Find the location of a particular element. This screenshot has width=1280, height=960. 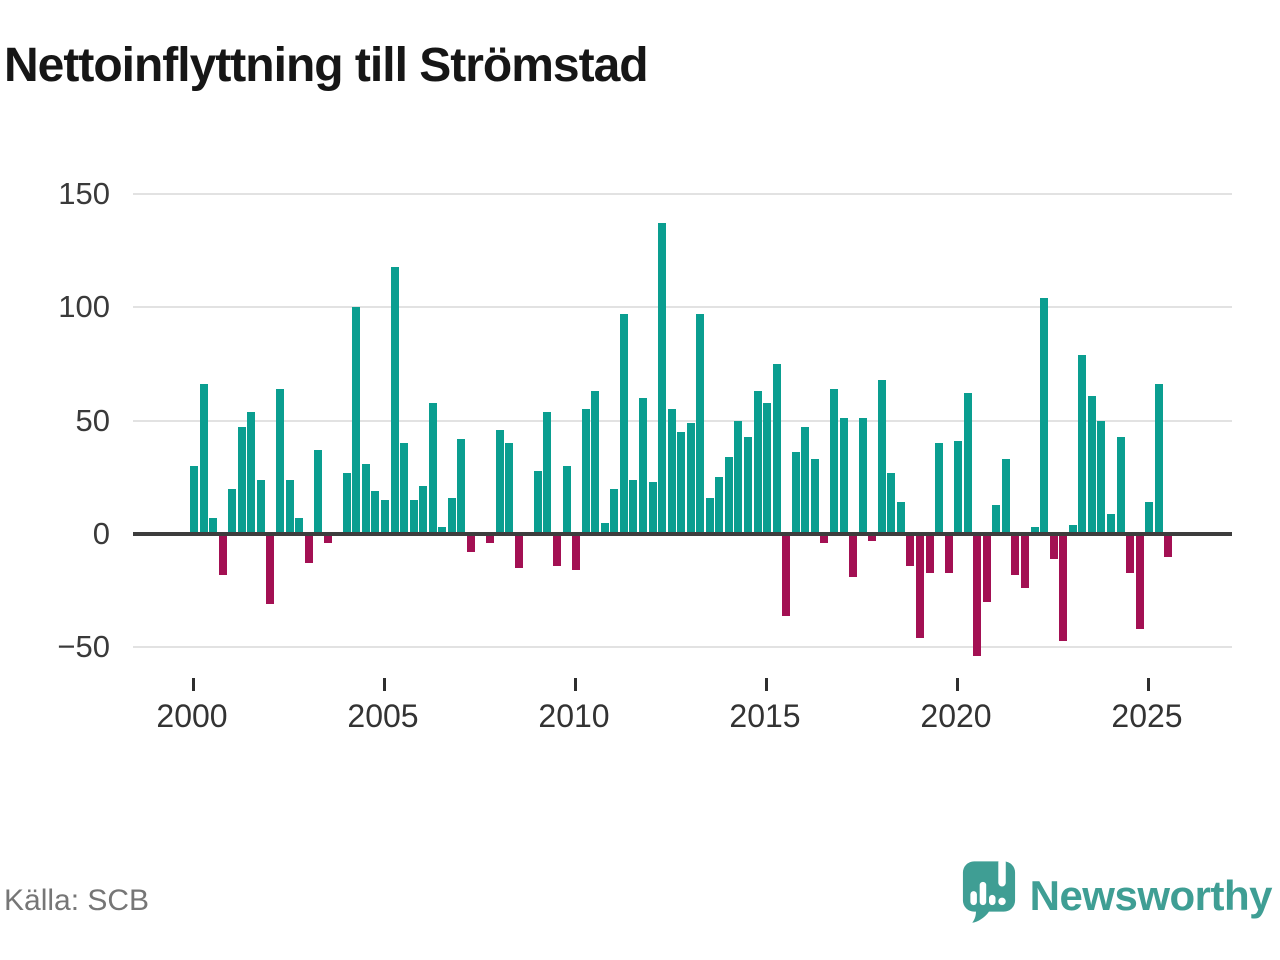

bar-2022Q4 is located at coordinates (1063, 587).